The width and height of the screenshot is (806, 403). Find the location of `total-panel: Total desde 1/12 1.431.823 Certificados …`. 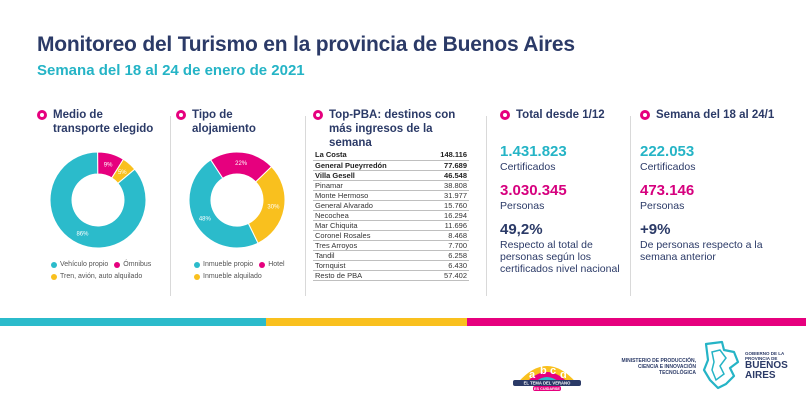

total-panel: Total desde 1/12 1.431.823 Certificados … is located at coordinates (567, 203).